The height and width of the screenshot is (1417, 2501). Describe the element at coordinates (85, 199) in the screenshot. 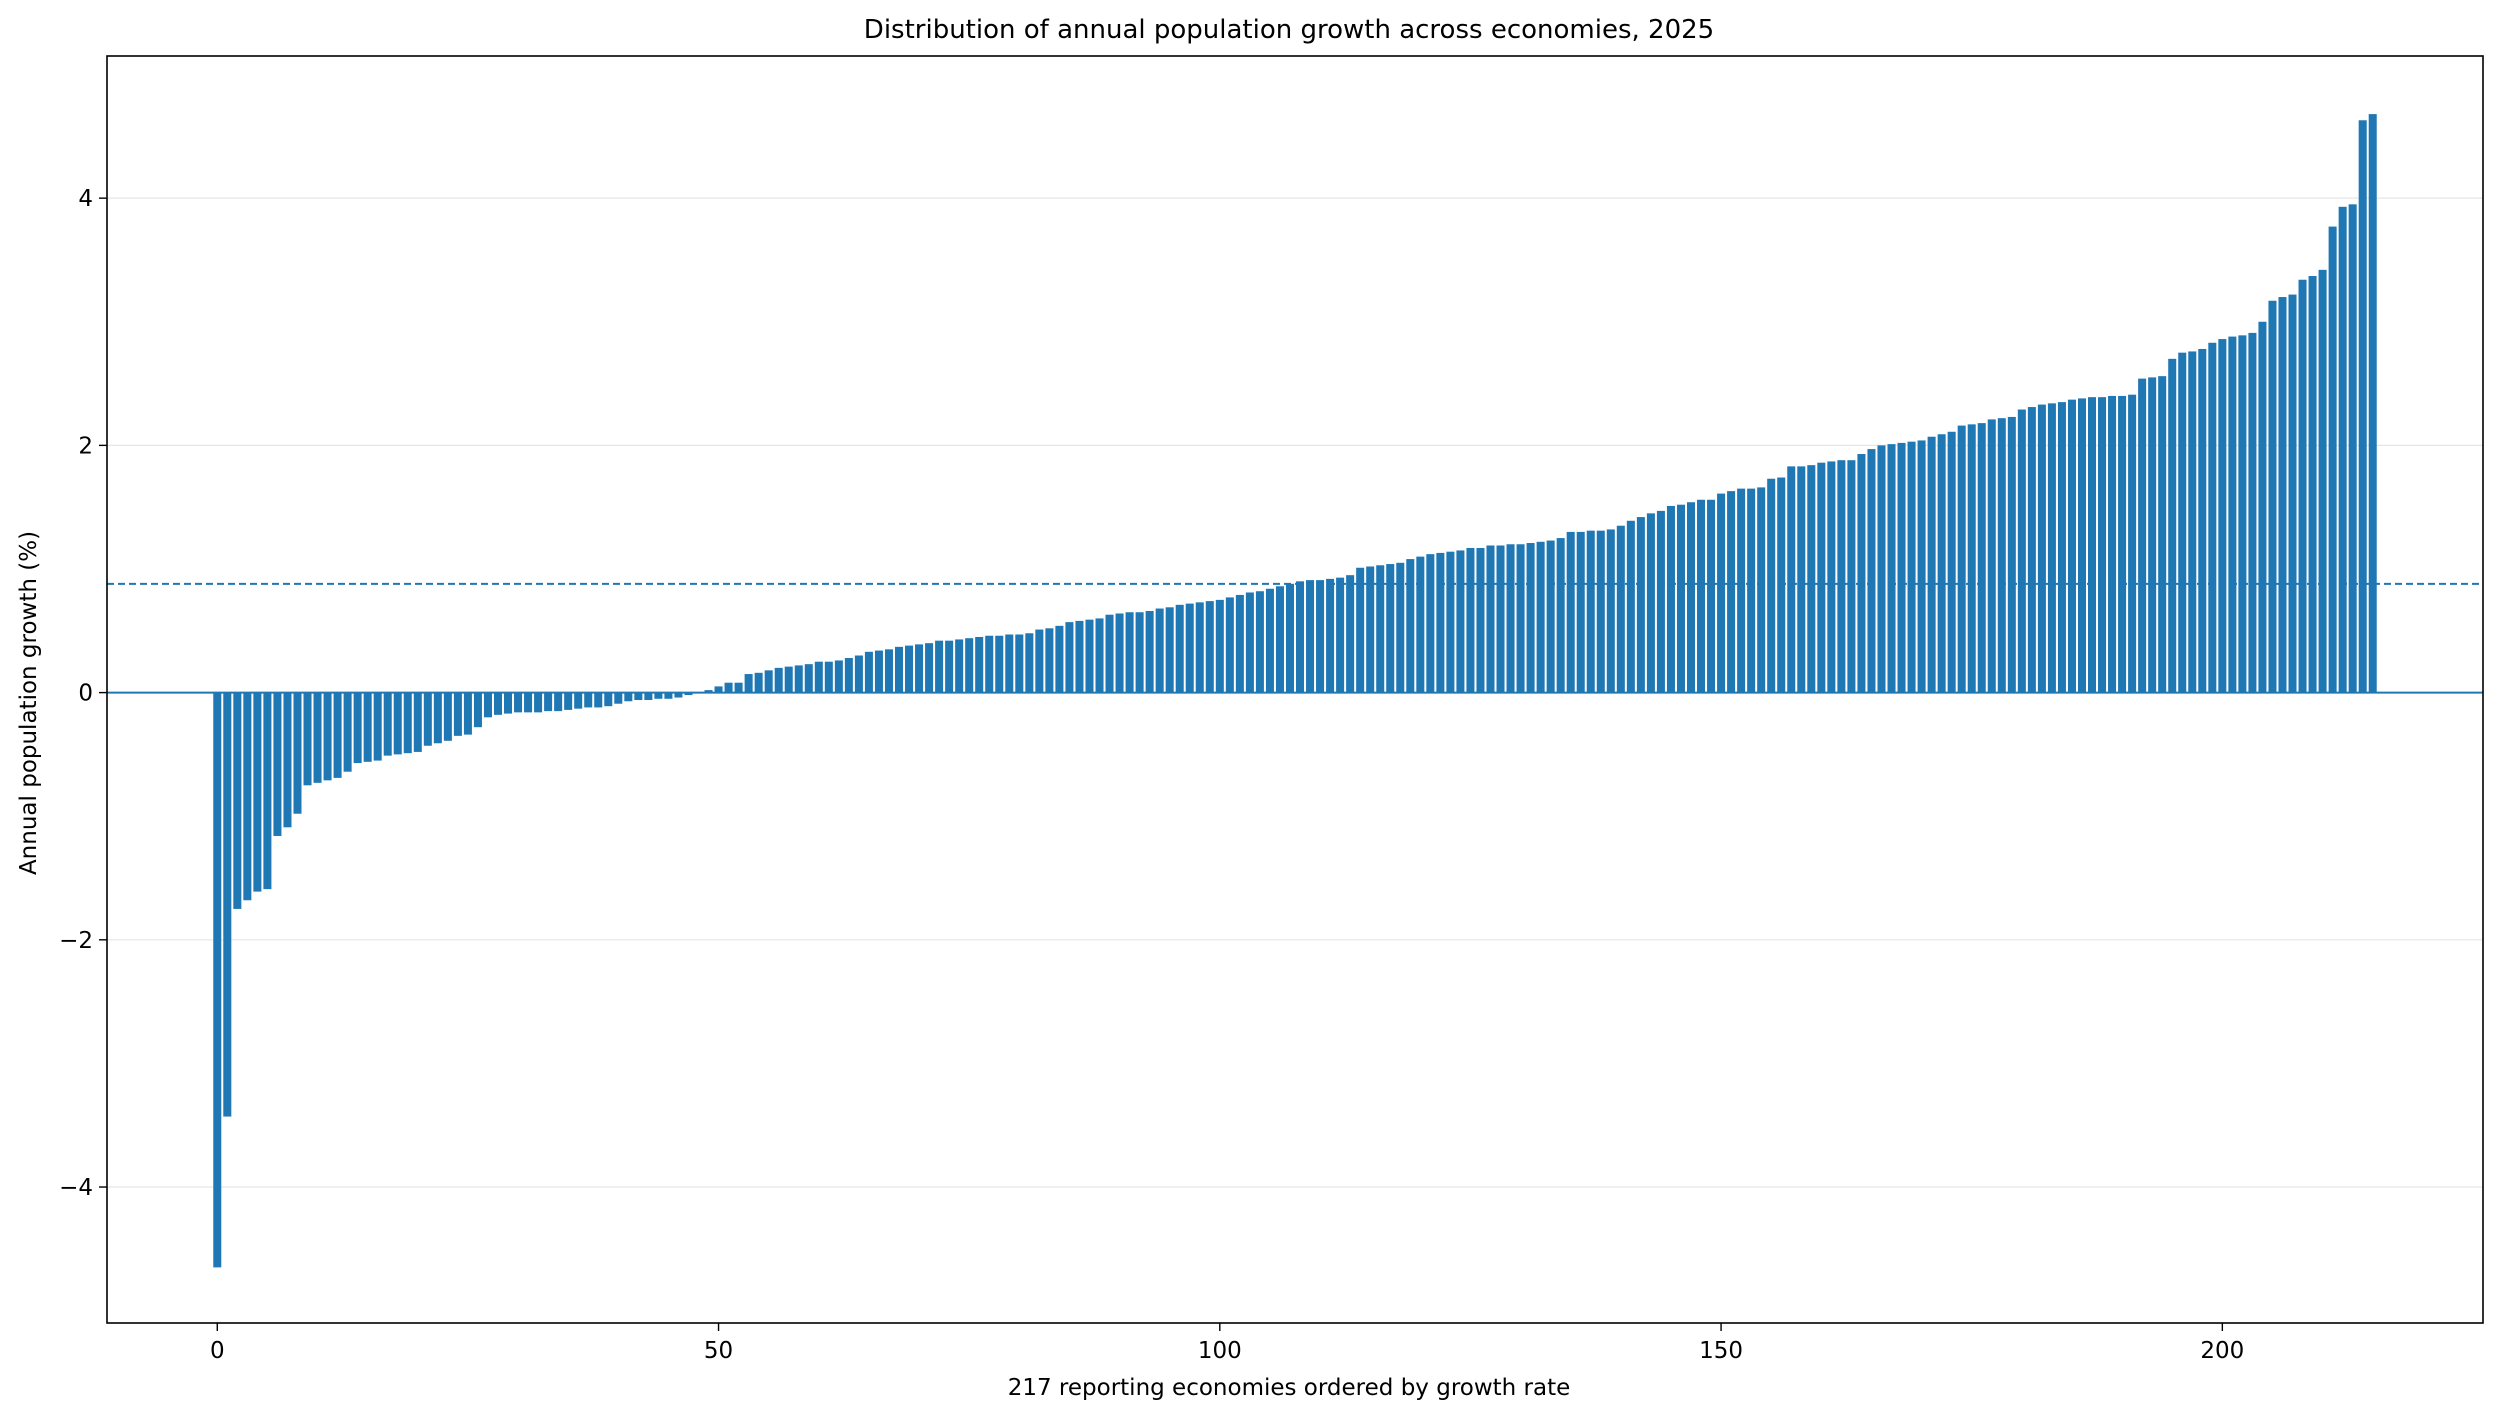

I see `y-tick-label-4: 4` at that location.